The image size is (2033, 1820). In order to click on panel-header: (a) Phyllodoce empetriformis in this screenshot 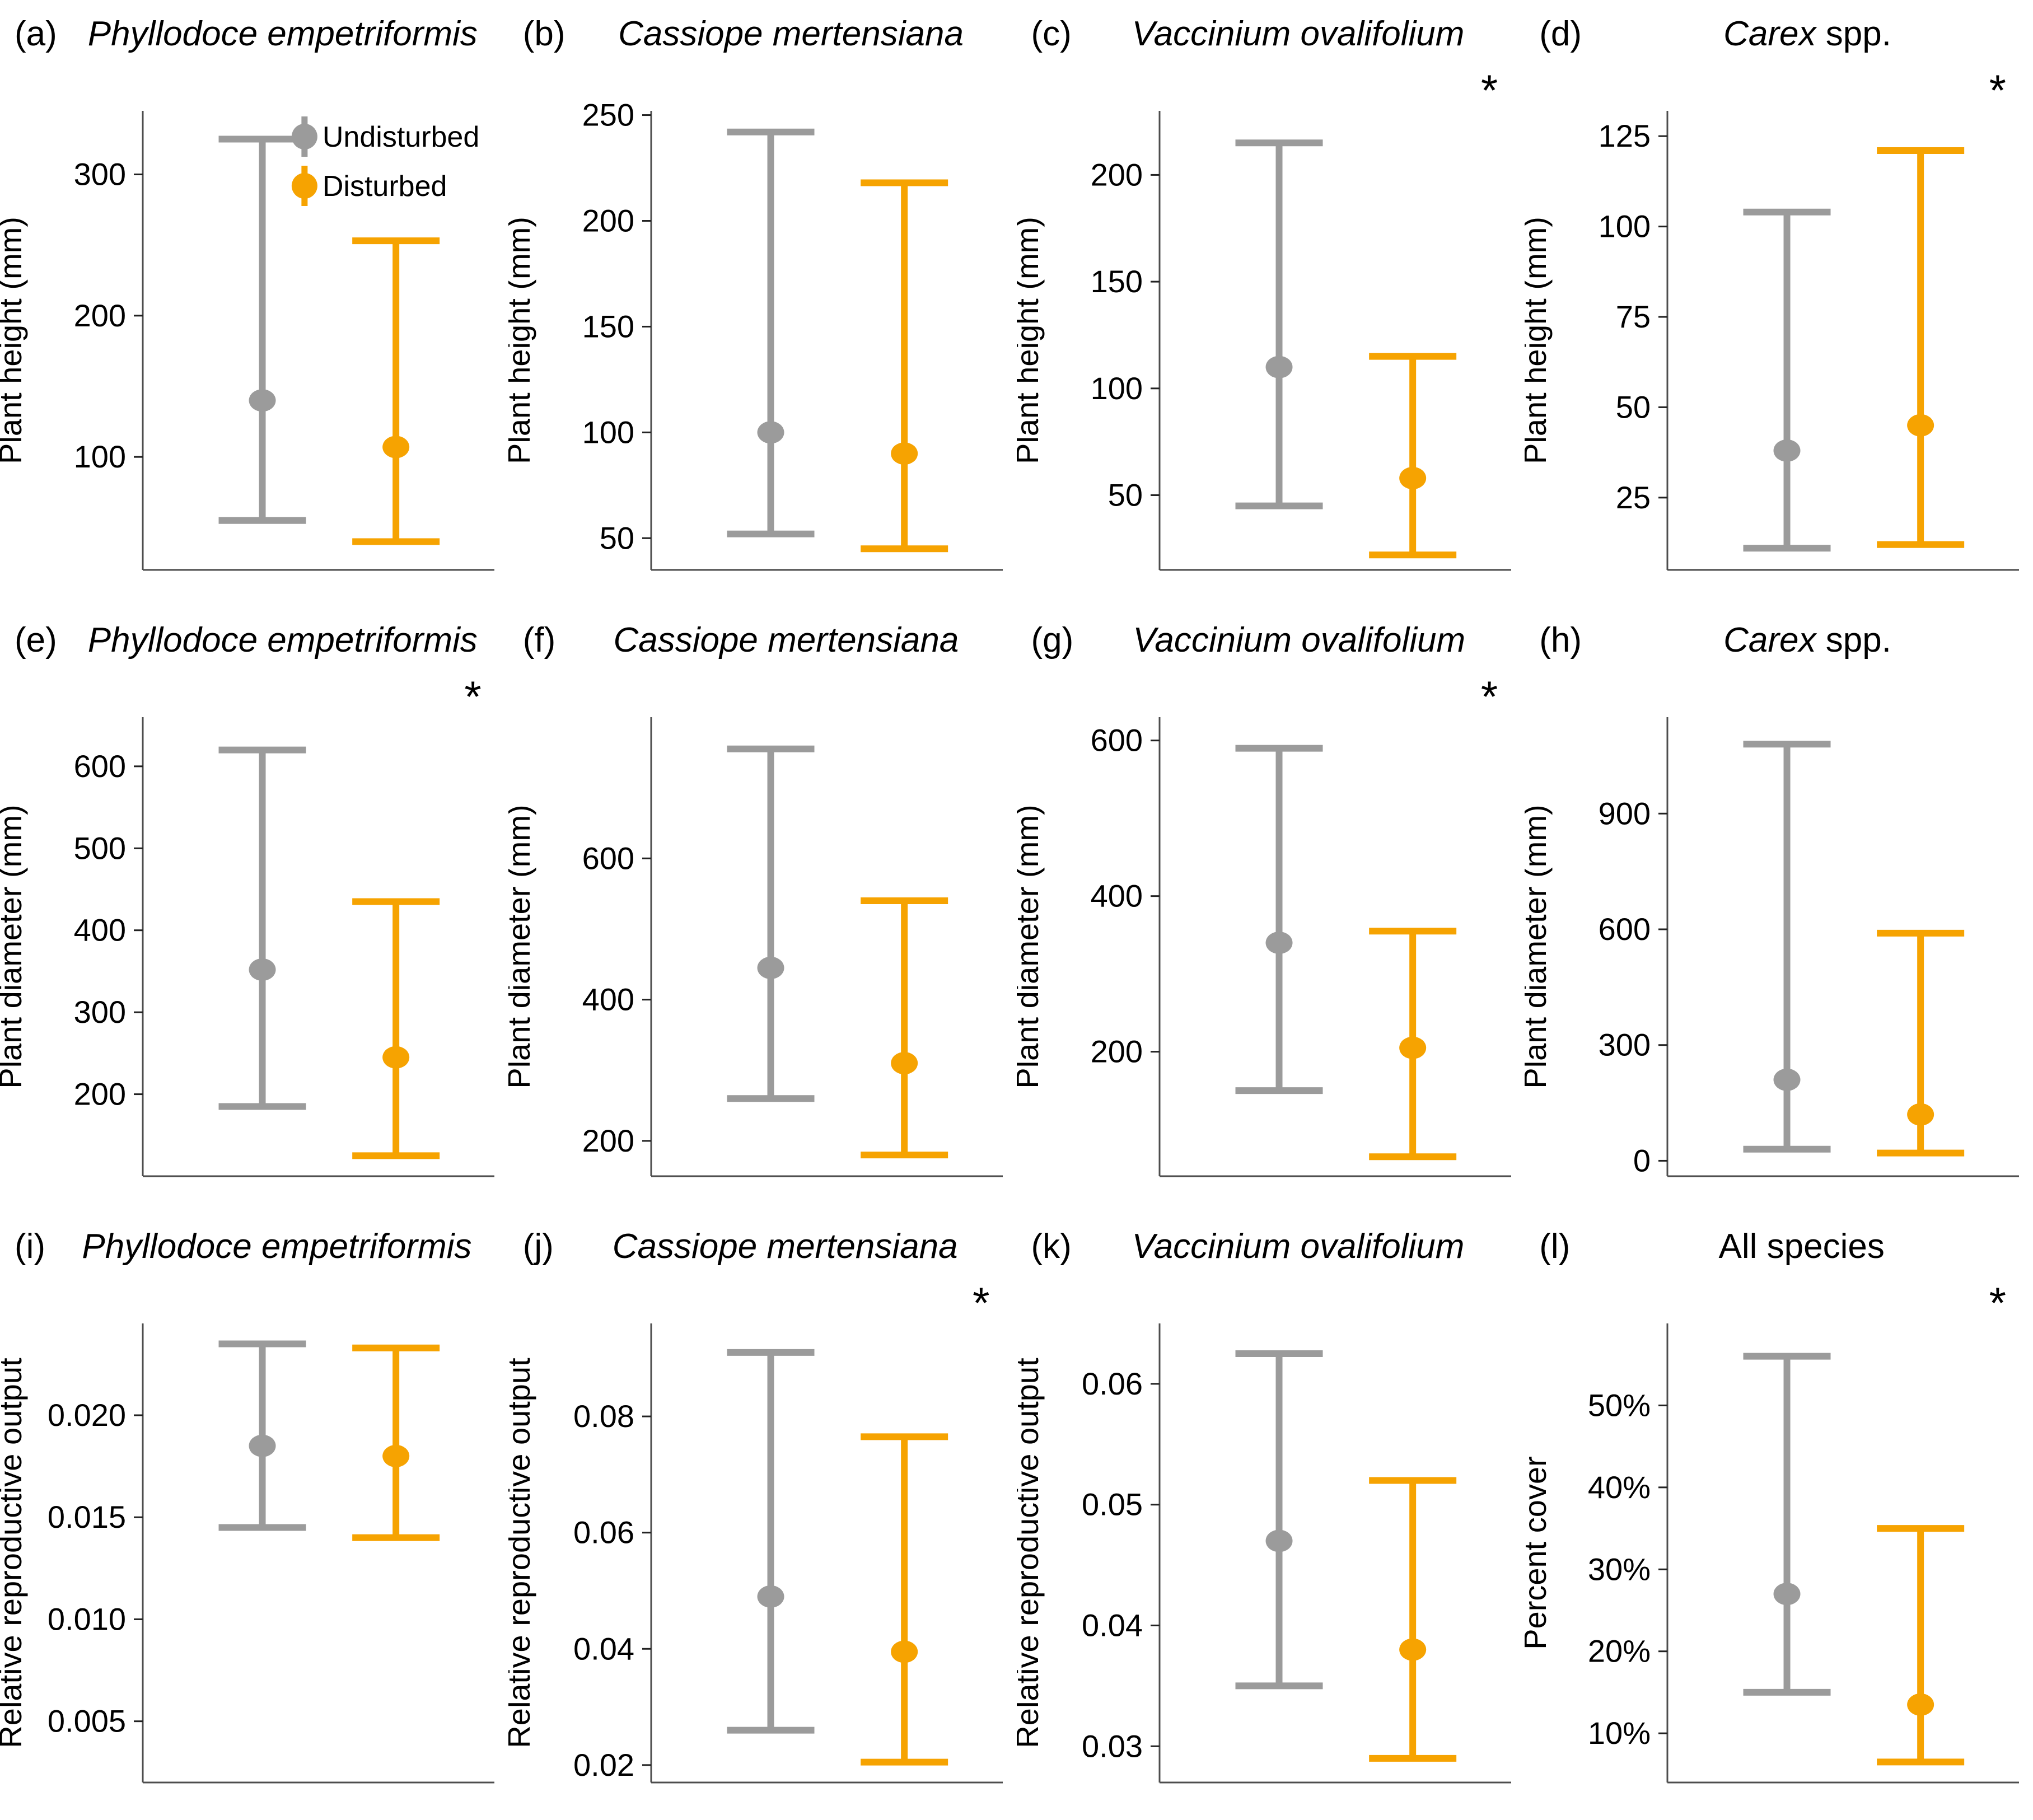, I will do `click(254, 33)`.